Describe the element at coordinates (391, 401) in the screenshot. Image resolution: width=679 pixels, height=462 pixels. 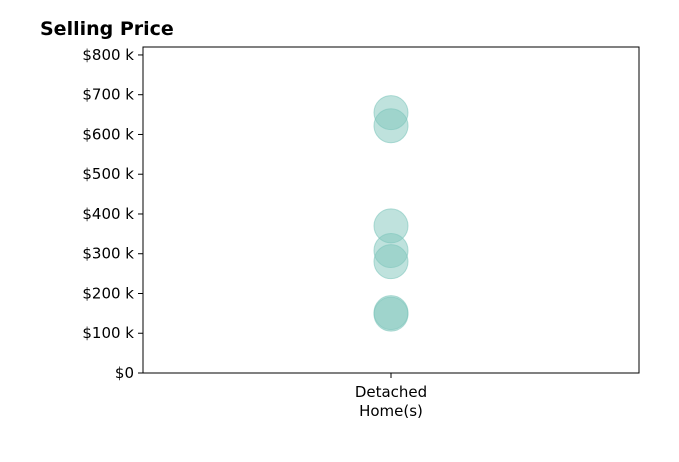
I see `x-tick-label: Detached Home(s)` at that location.